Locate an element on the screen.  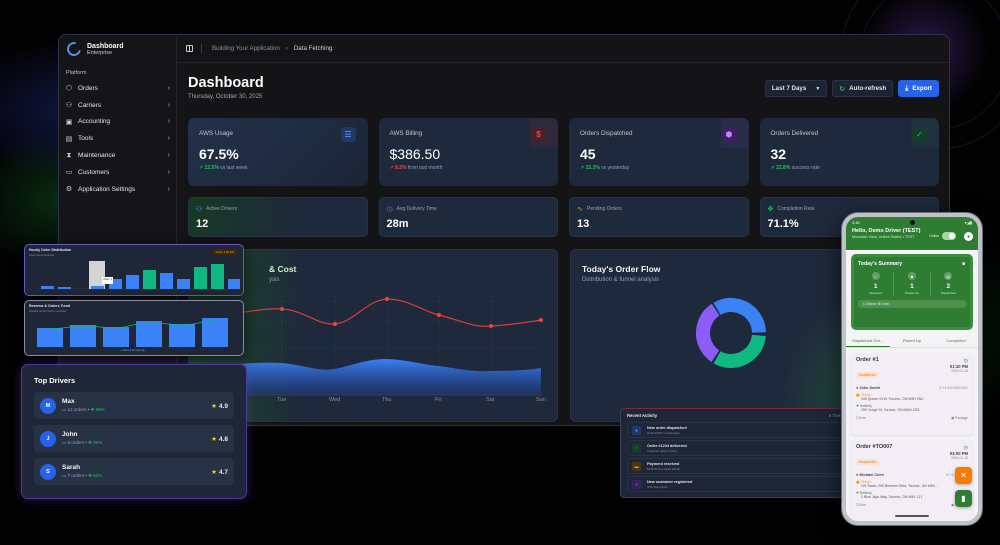
mini-stat-pending-orders: ∿ Pending Orders 13 is located at coordinates (659, 217).